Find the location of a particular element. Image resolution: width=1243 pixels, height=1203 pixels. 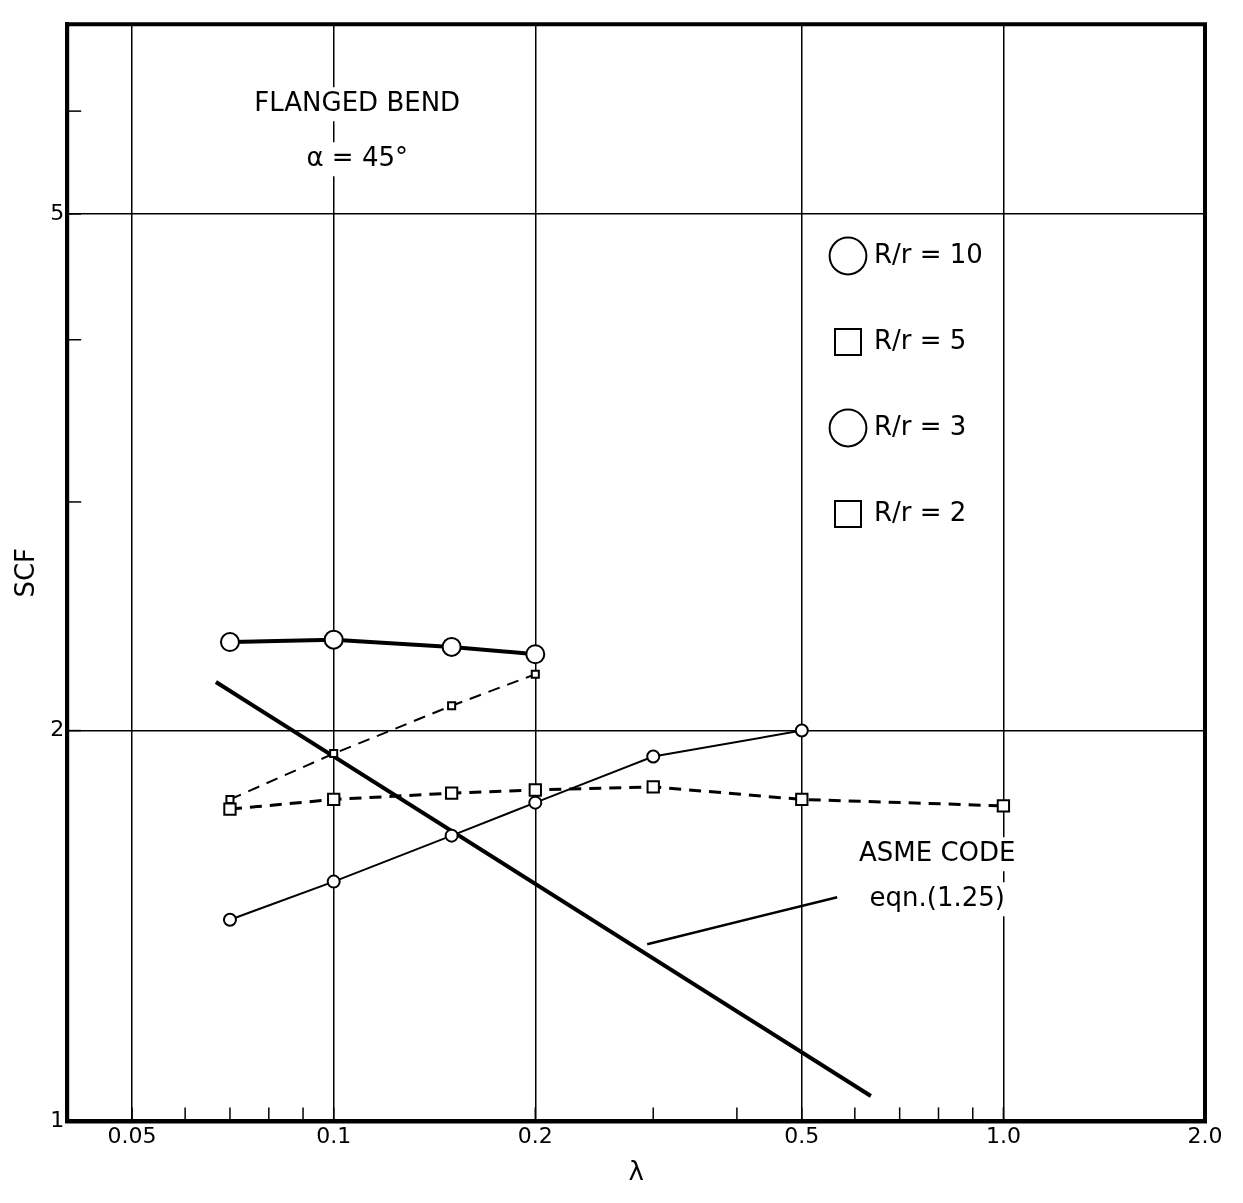

legend-label: R/r = 10 is located at coordinates (928, 253).